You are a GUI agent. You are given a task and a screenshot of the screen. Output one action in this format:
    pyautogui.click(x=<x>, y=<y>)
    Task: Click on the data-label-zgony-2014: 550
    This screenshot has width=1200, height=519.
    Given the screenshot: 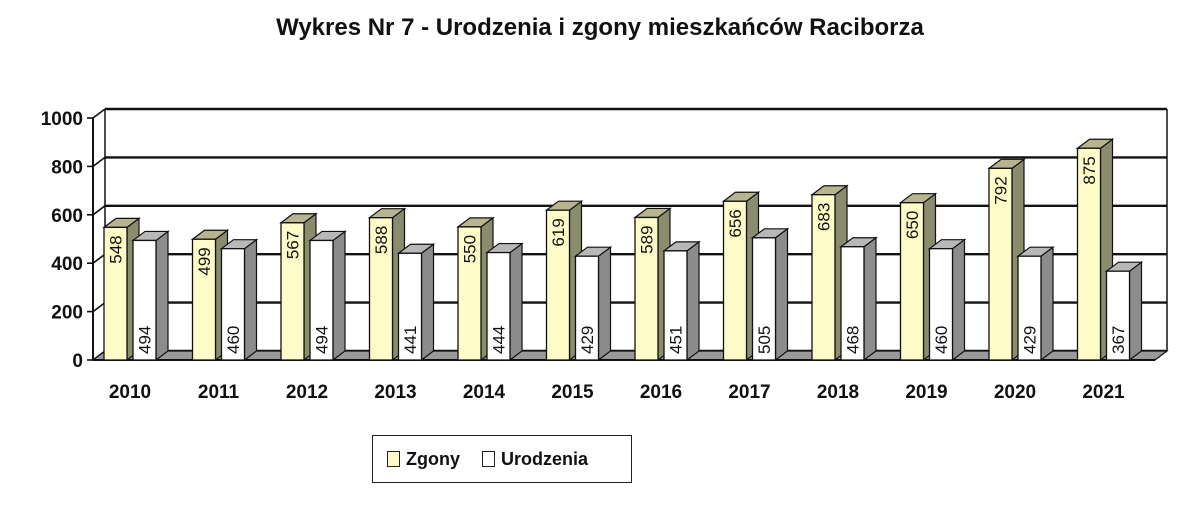 What is the action you would take?
    pyautogui.click(x=470, y=249)
    